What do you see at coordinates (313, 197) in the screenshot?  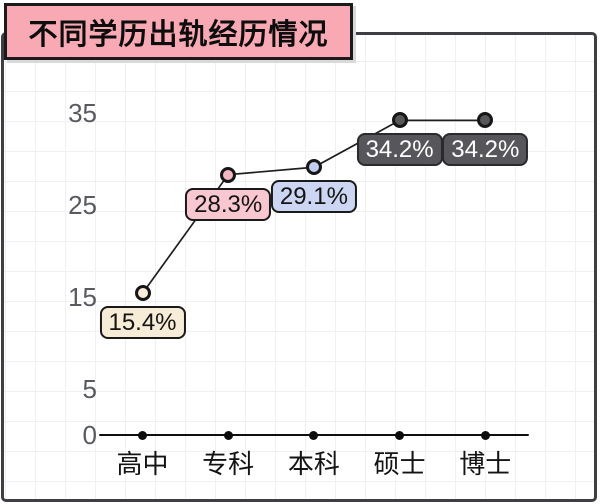 I see `data-label: 29.1%` at bounding box center [313, 197].